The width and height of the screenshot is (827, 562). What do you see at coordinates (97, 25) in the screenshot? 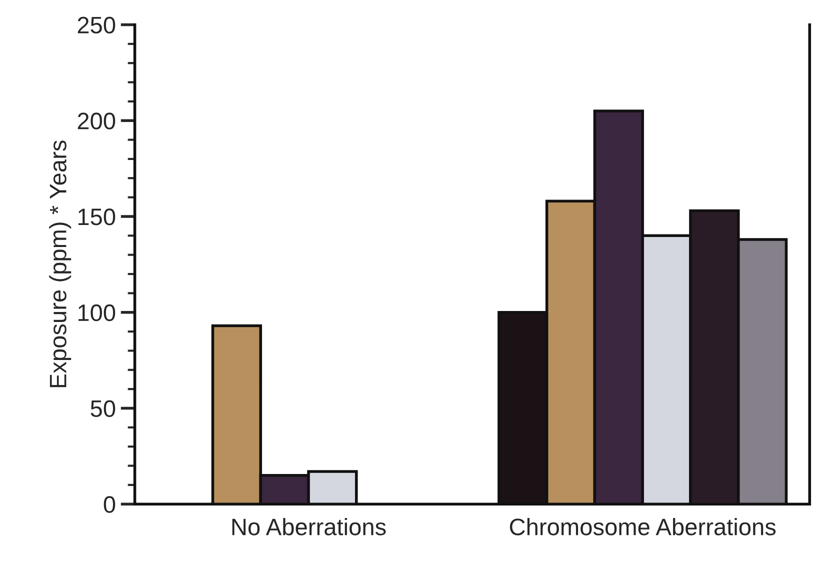
I see `y-tick-label: 250` at bounding box center [97, 25].